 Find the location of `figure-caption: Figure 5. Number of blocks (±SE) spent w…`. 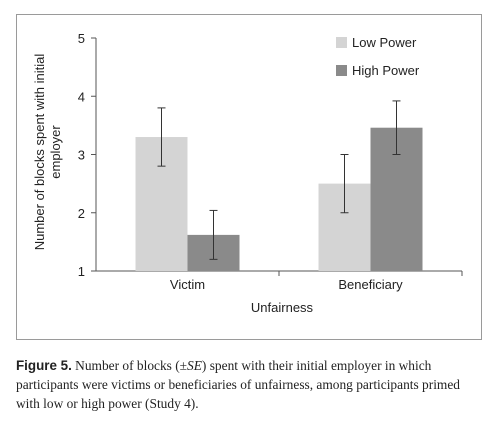

figure-caption: Figure 5. Number of blocks (±SE) spent w… is located at coordinates (251, 384).